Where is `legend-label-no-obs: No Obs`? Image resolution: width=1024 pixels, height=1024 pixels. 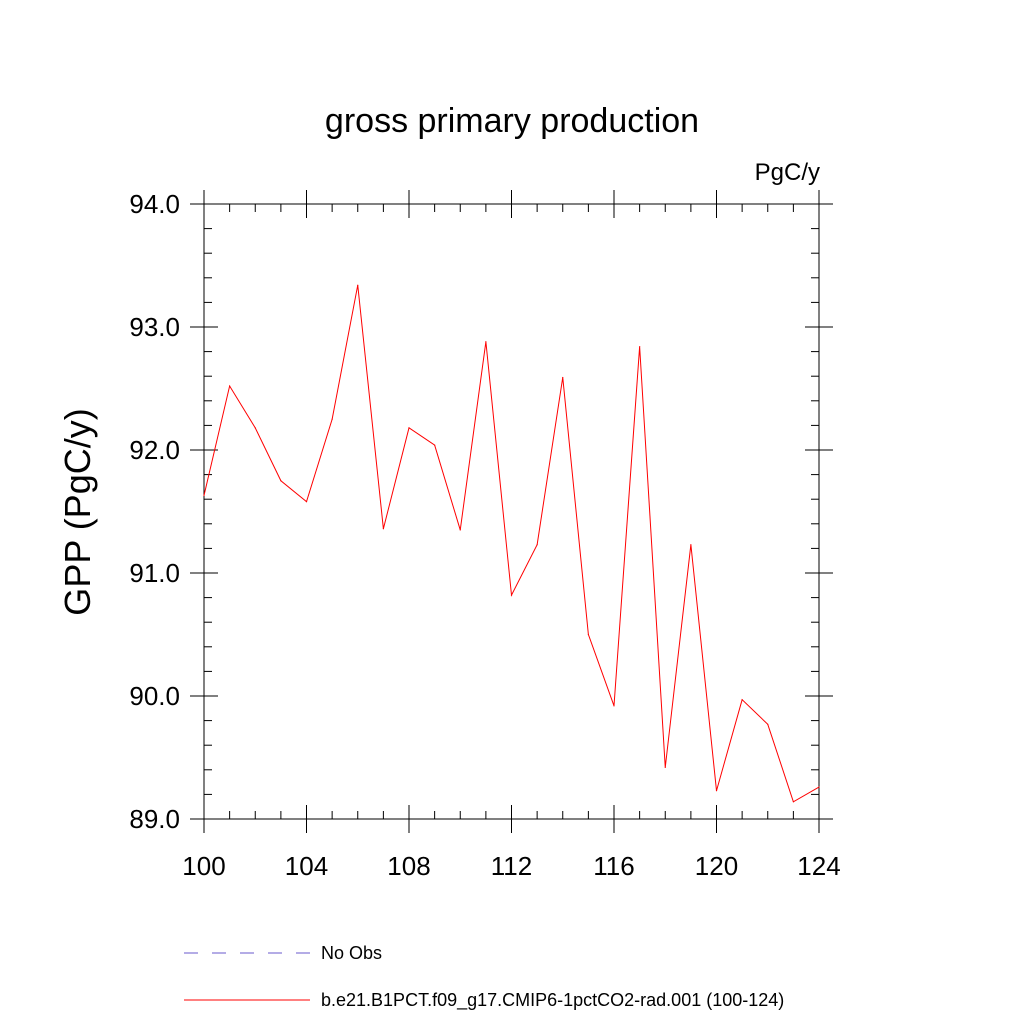 legend-label-no-obs: No Obs is located at coordinates (351, 953).